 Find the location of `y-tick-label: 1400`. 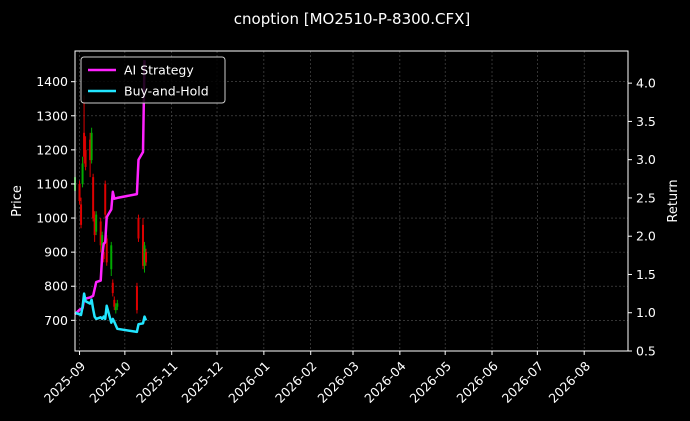

y-tick-label: 1400 is located at coordinates (52, 81).